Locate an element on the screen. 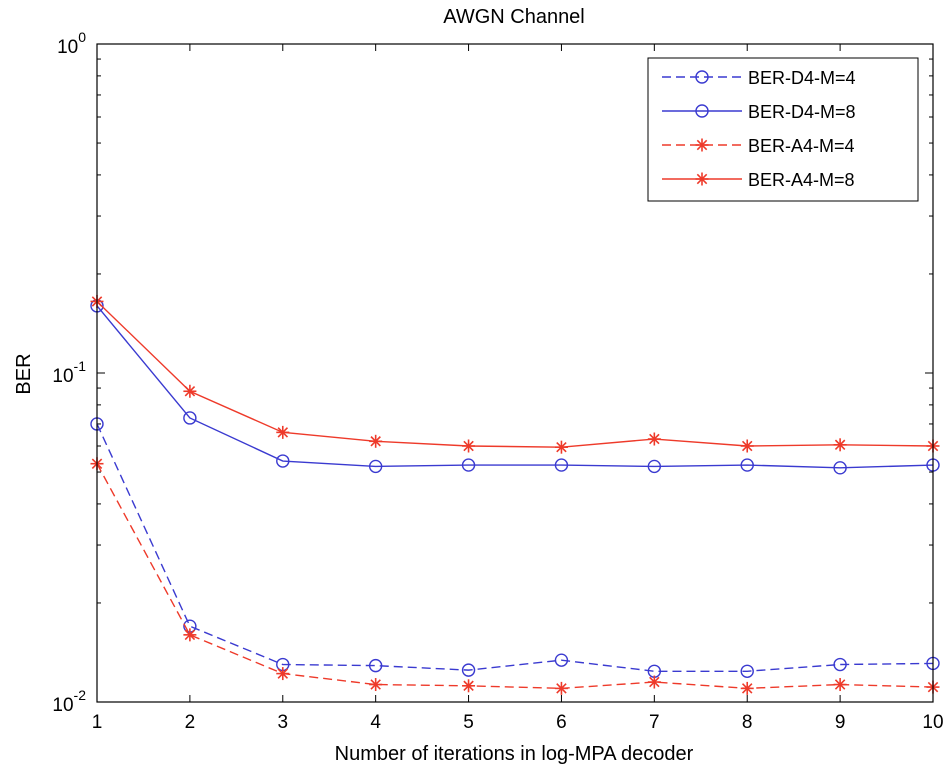 The width and height of the screenshot is (950, 776). x-tick-label: 1 is located at coordinates (97, 722).